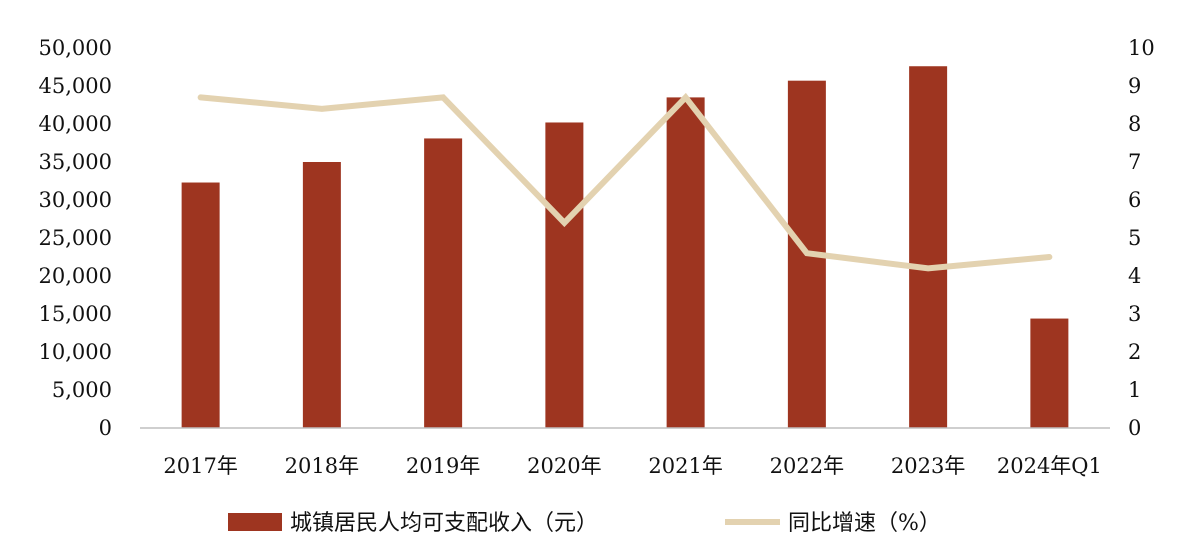 The width and height of the screenshot is (1178, 554). Describe the element at coordinates (105, 428) in the screenshot. I see `left-tick-label: 0` at that location.